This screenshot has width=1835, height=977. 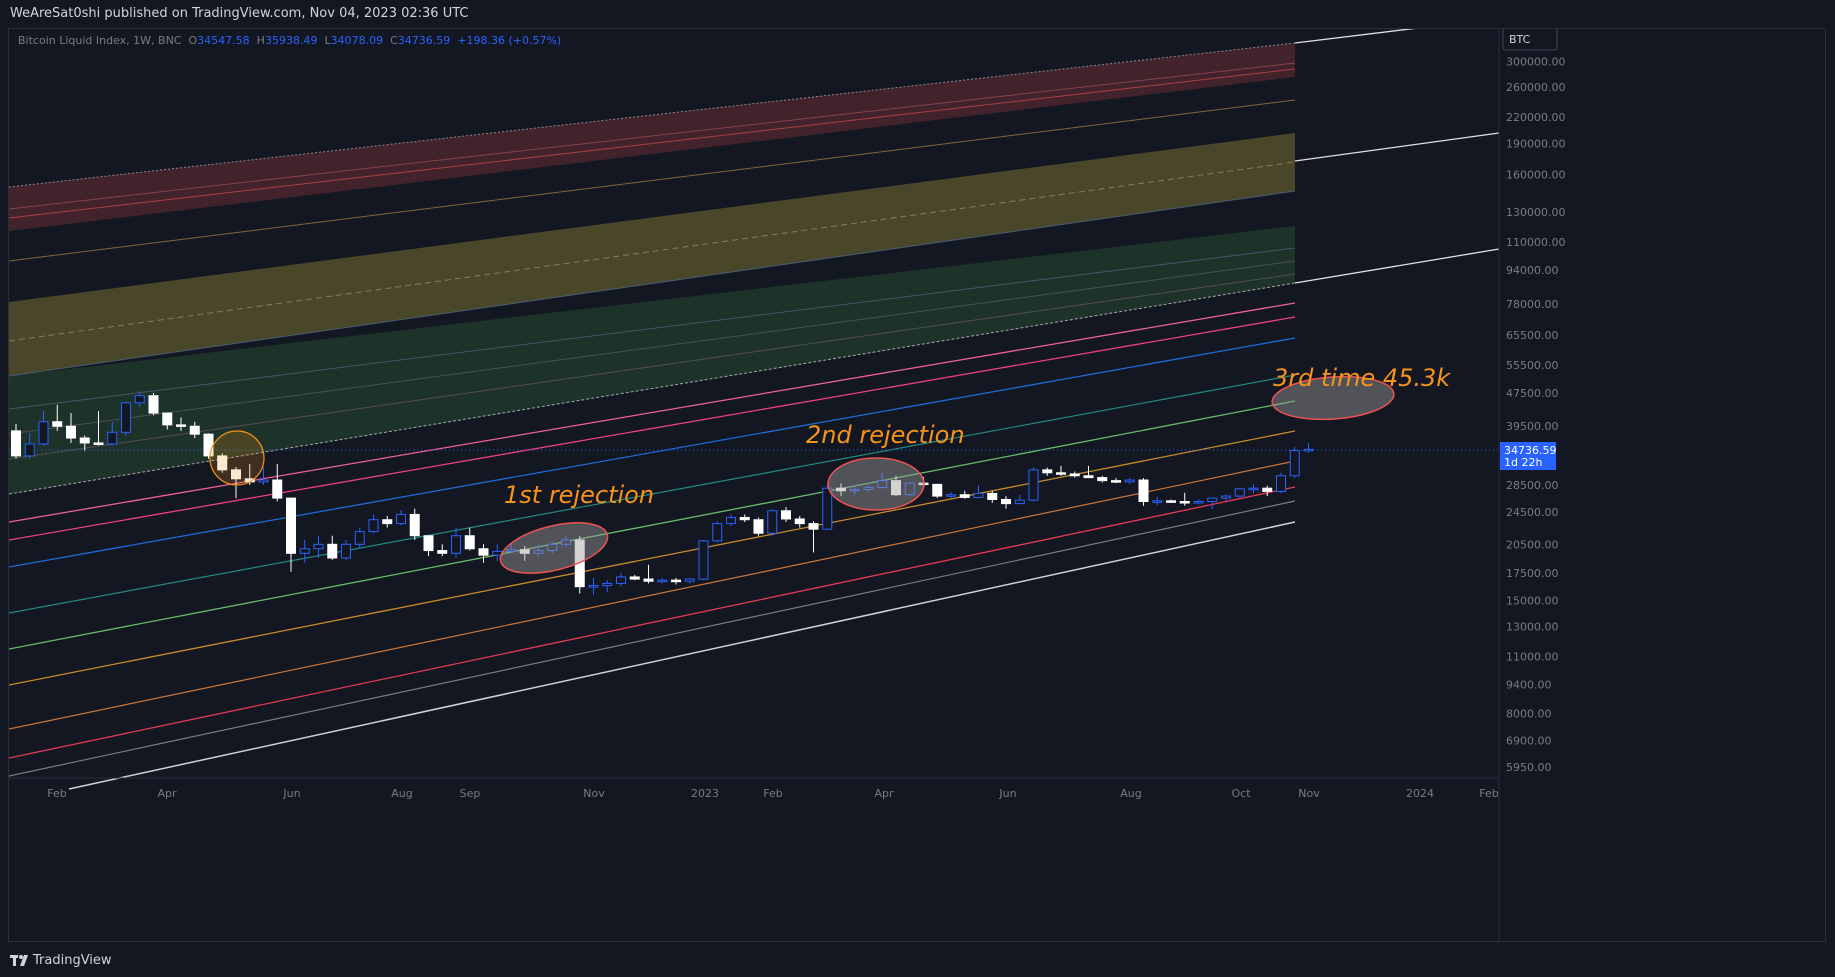 I want to click on currency-button, so click(x=1530, y=40).